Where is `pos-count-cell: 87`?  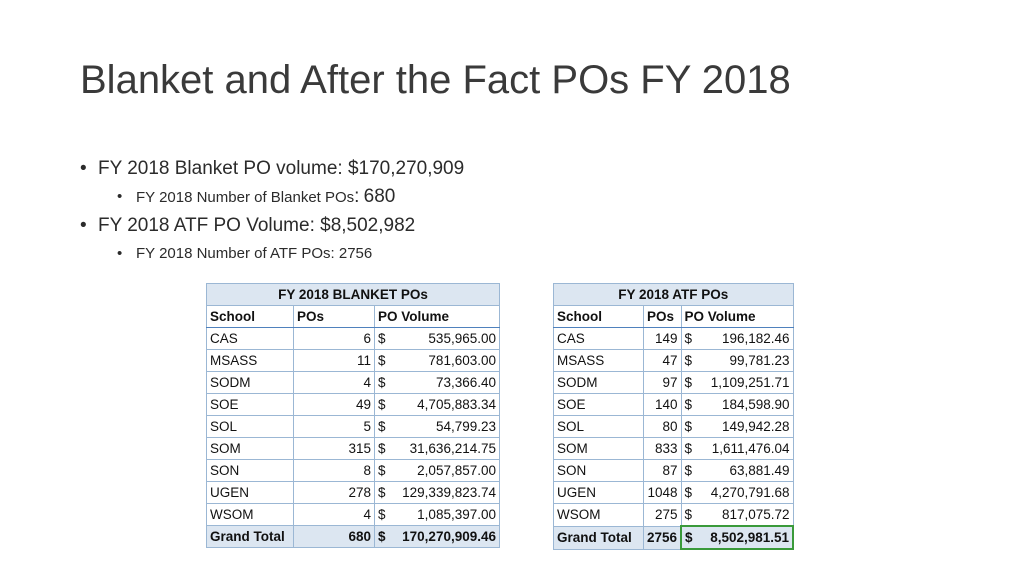 pos-count-cell: 87 is located at coordinates (662, 470).